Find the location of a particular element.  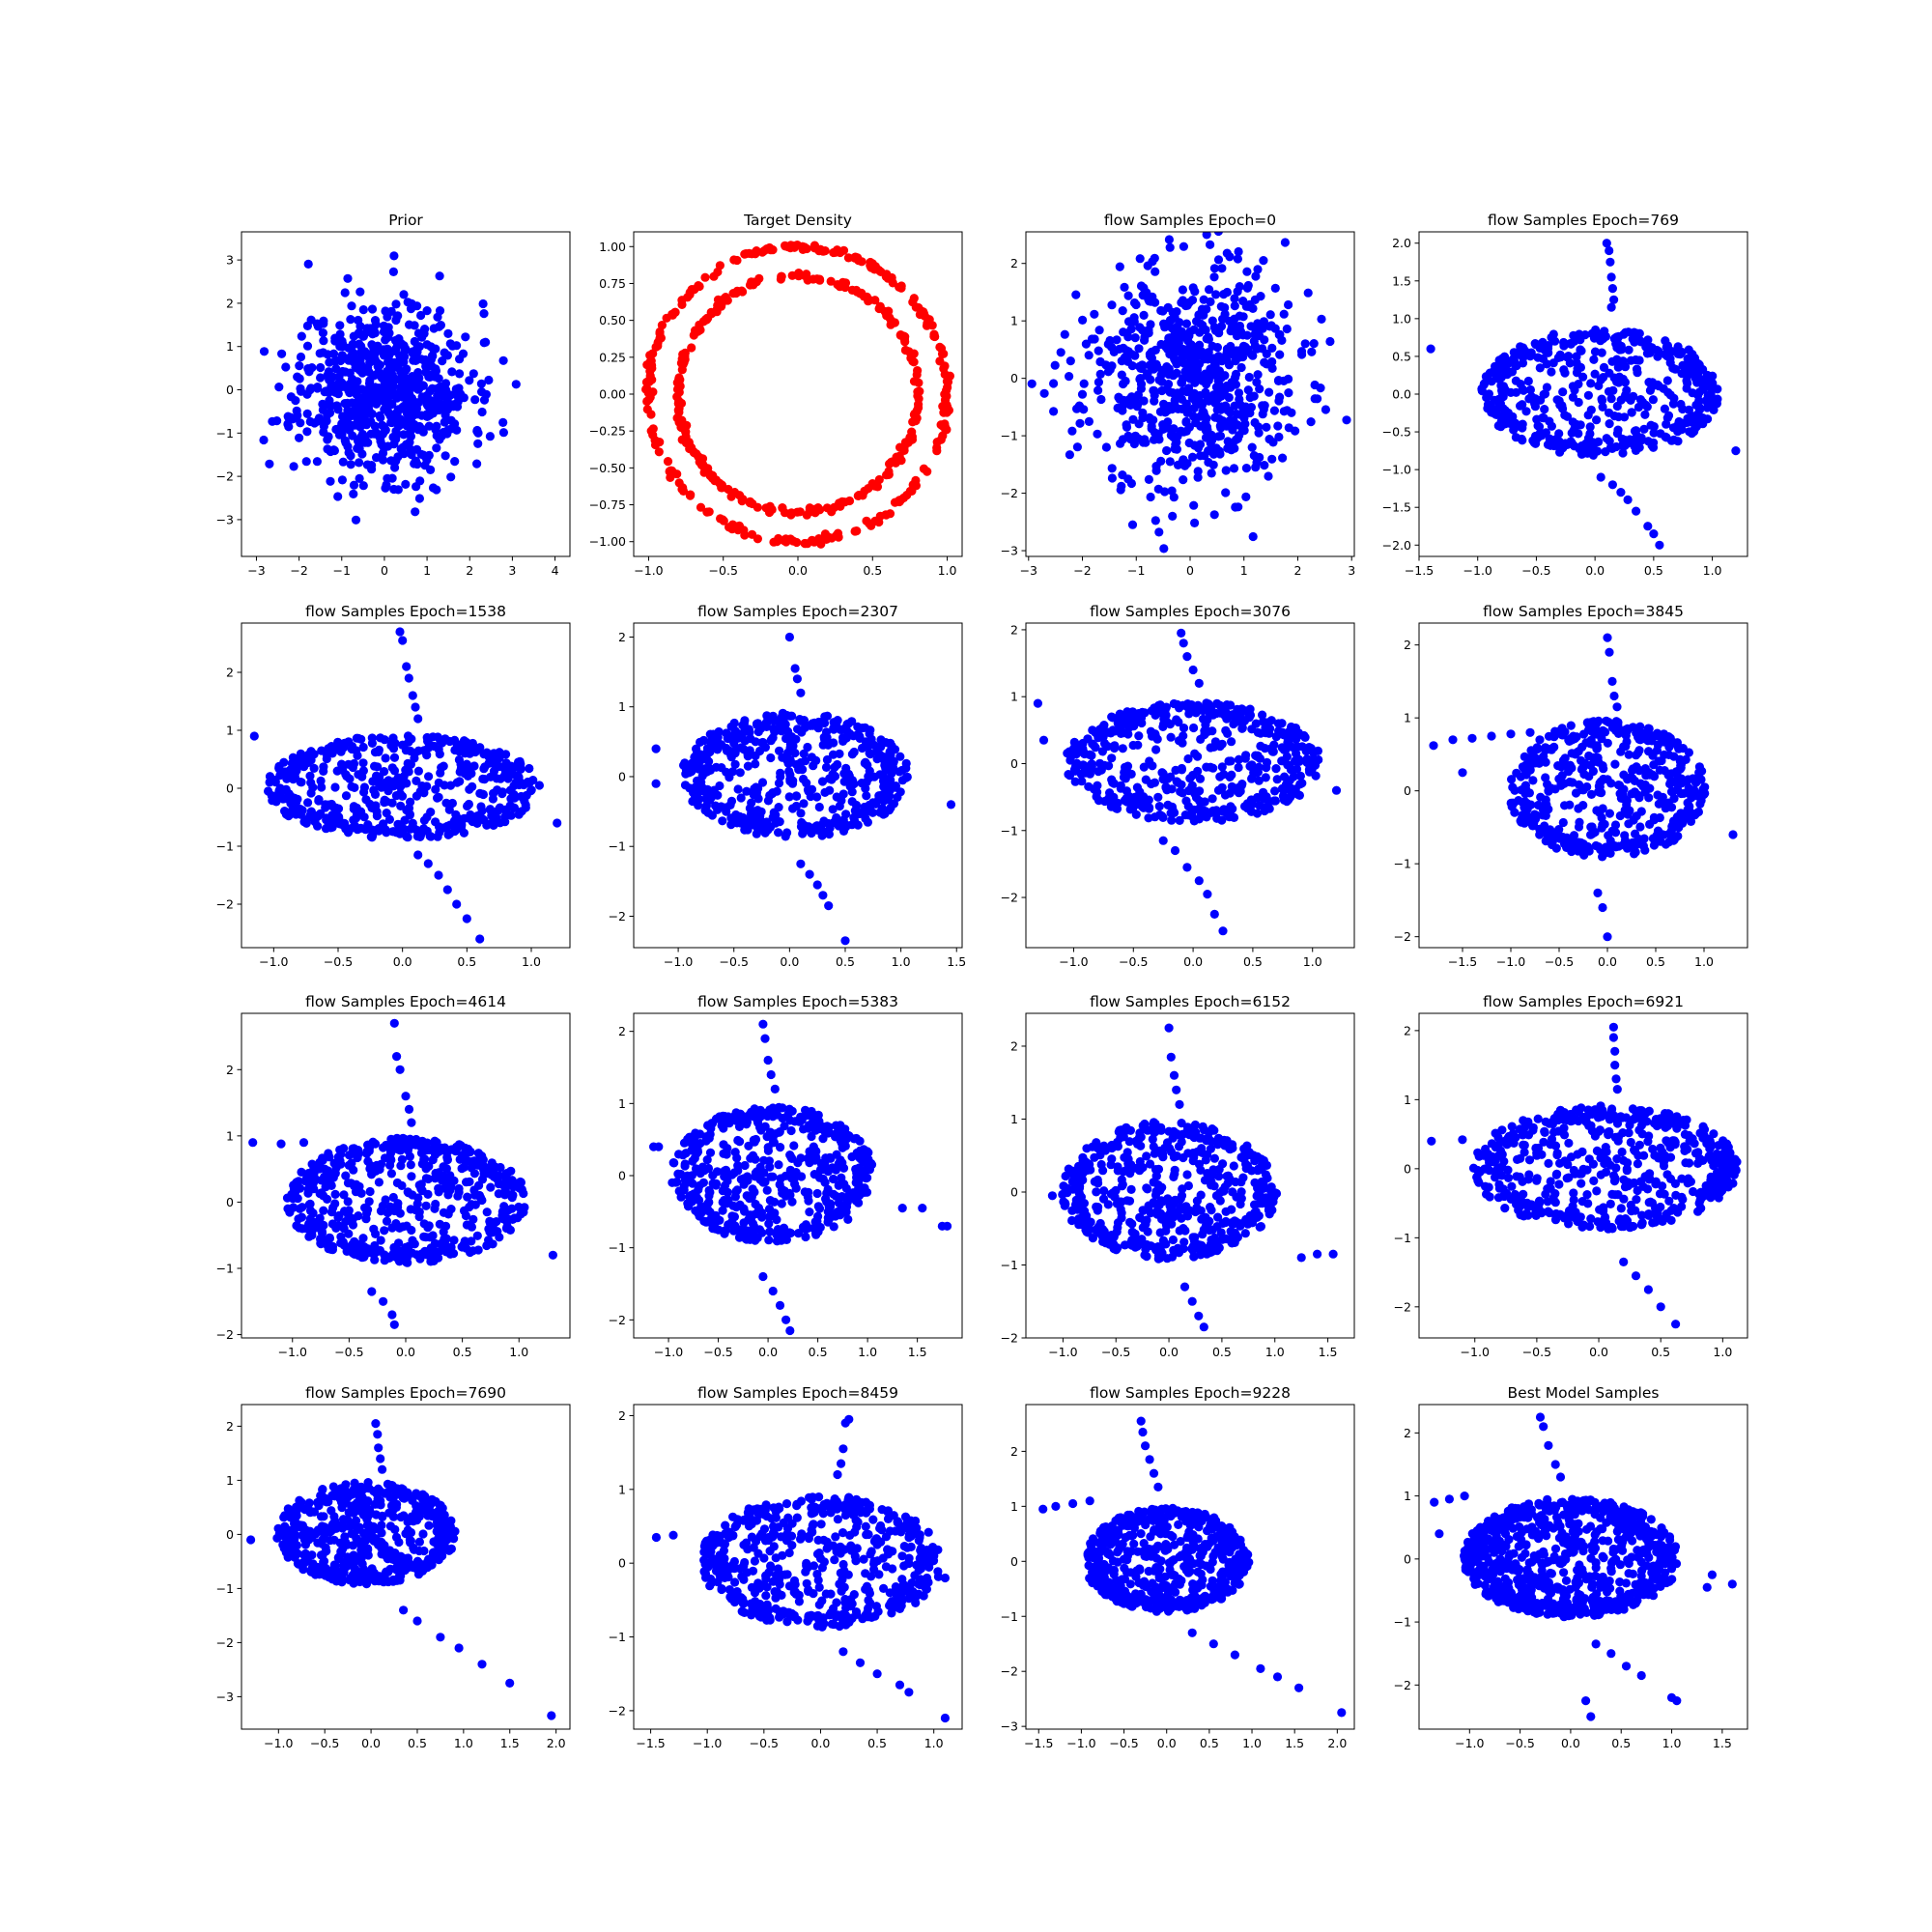

x-tick-label: 0 is located at coordinates (384, 570).